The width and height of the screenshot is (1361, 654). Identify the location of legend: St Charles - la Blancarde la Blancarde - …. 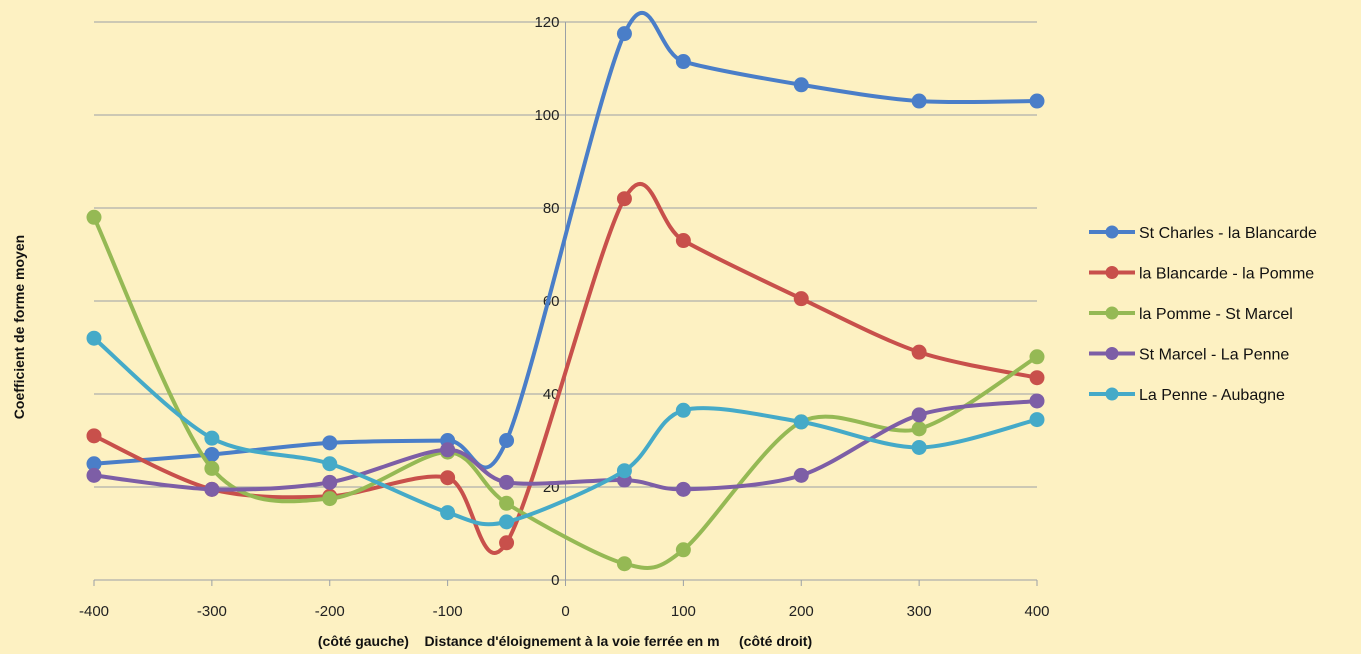
(1203, 314).